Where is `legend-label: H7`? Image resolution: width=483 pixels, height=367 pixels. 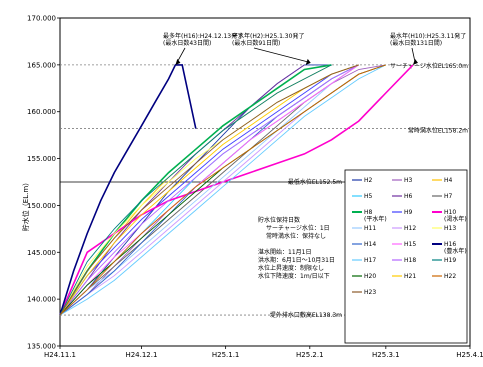
legend-label: H7 is located at coordinates (448, 196).